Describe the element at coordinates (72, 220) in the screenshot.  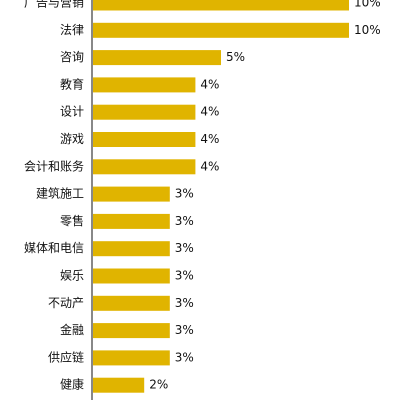
I see `category-label: 零售` at that location.